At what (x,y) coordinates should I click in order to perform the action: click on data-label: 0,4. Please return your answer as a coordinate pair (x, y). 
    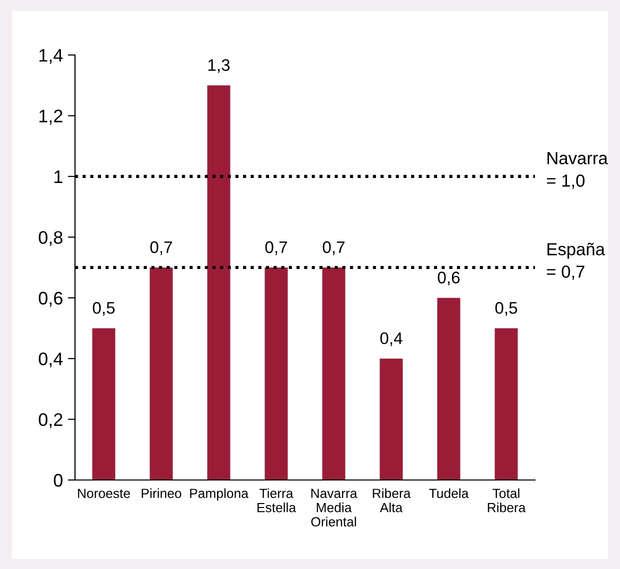
    Looking at the image, I should click on (391, 339).